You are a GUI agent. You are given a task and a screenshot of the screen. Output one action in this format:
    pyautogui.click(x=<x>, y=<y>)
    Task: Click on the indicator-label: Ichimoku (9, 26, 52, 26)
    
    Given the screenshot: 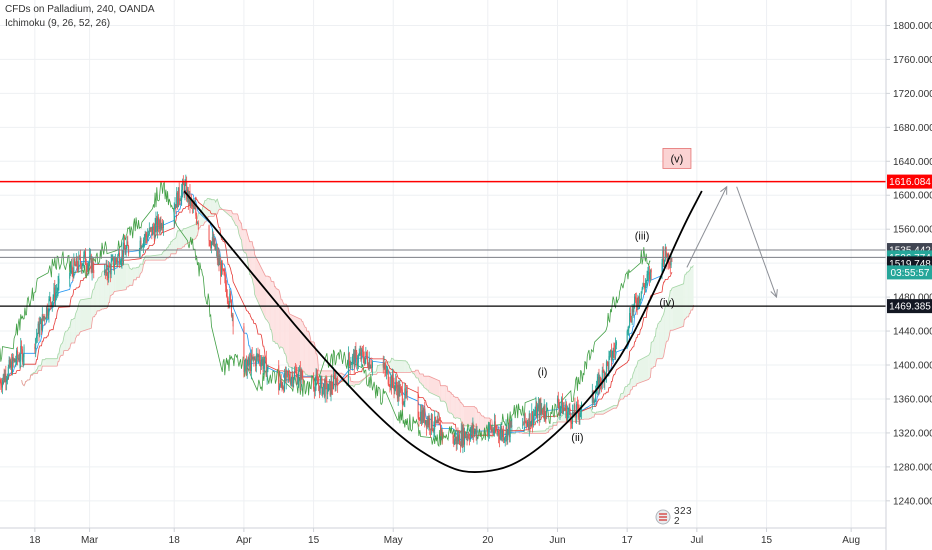 What is the action you would take?
    pyautogui.click(x=58, y=23)
    